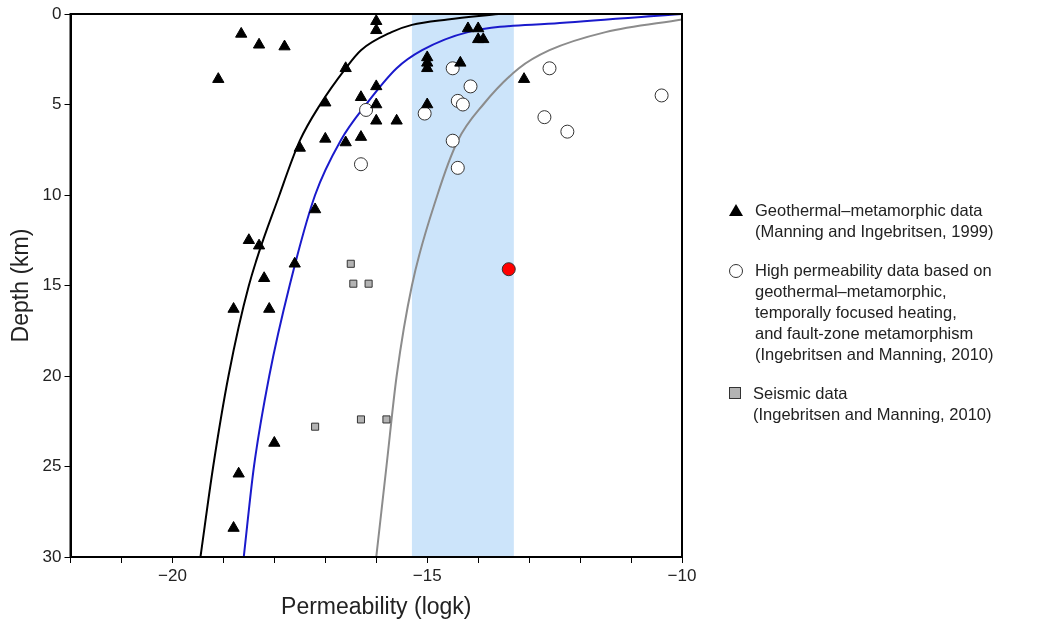  I want to click on x-tick-label: −15, so click(427, 575).